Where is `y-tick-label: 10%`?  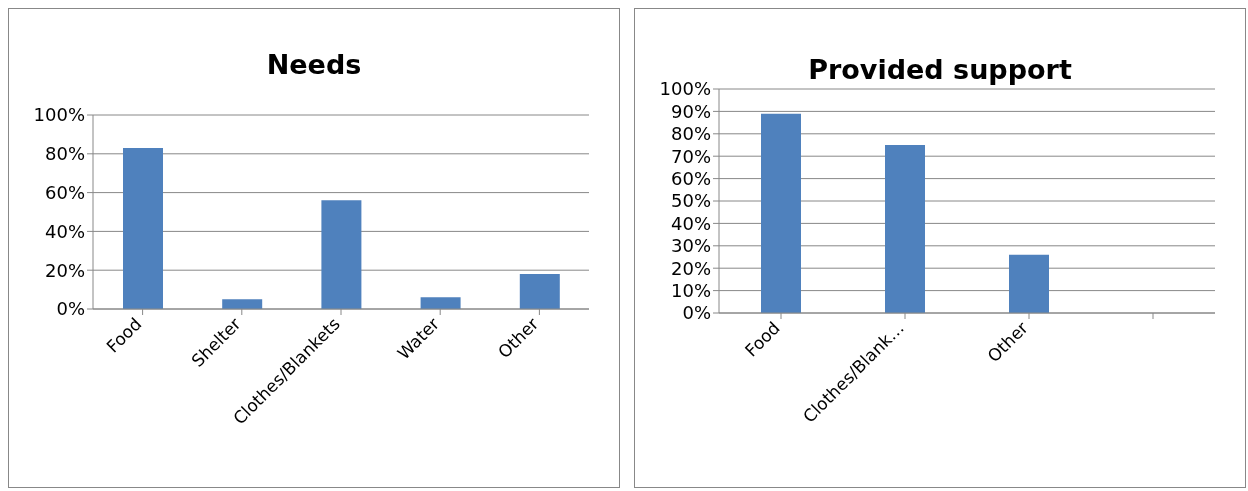
y-tick-label: 10% is located at coordinates (690, 290).